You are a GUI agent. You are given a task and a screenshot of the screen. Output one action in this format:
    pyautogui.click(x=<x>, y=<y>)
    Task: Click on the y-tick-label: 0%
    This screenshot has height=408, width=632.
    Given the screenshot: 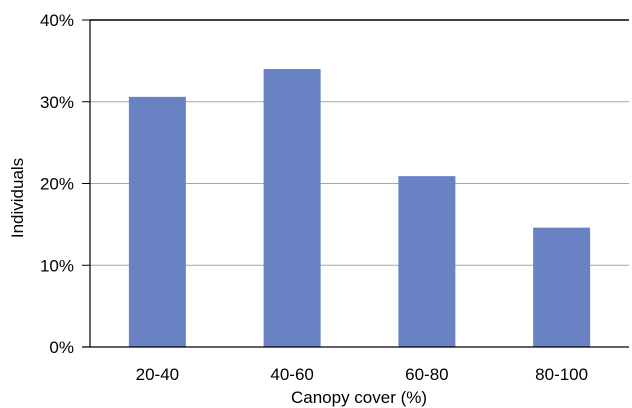 What is the action you would take?
    pyautogui.click(x=61, y=347)
    